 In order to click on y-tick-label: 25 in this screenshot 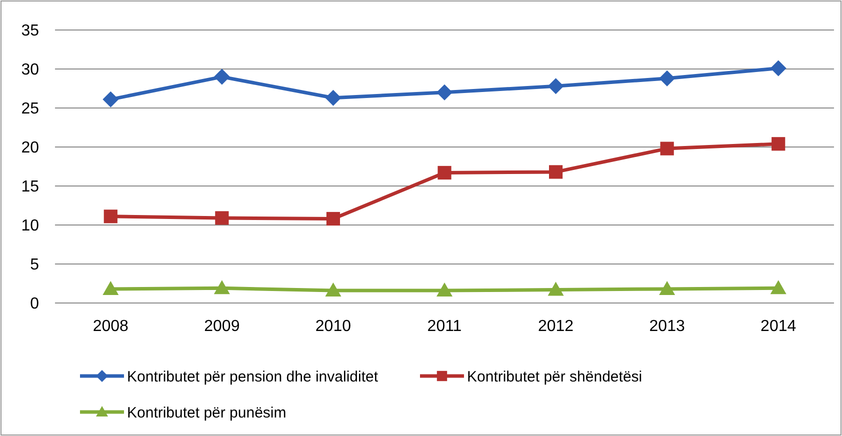, I will do `click(30, 109)`.